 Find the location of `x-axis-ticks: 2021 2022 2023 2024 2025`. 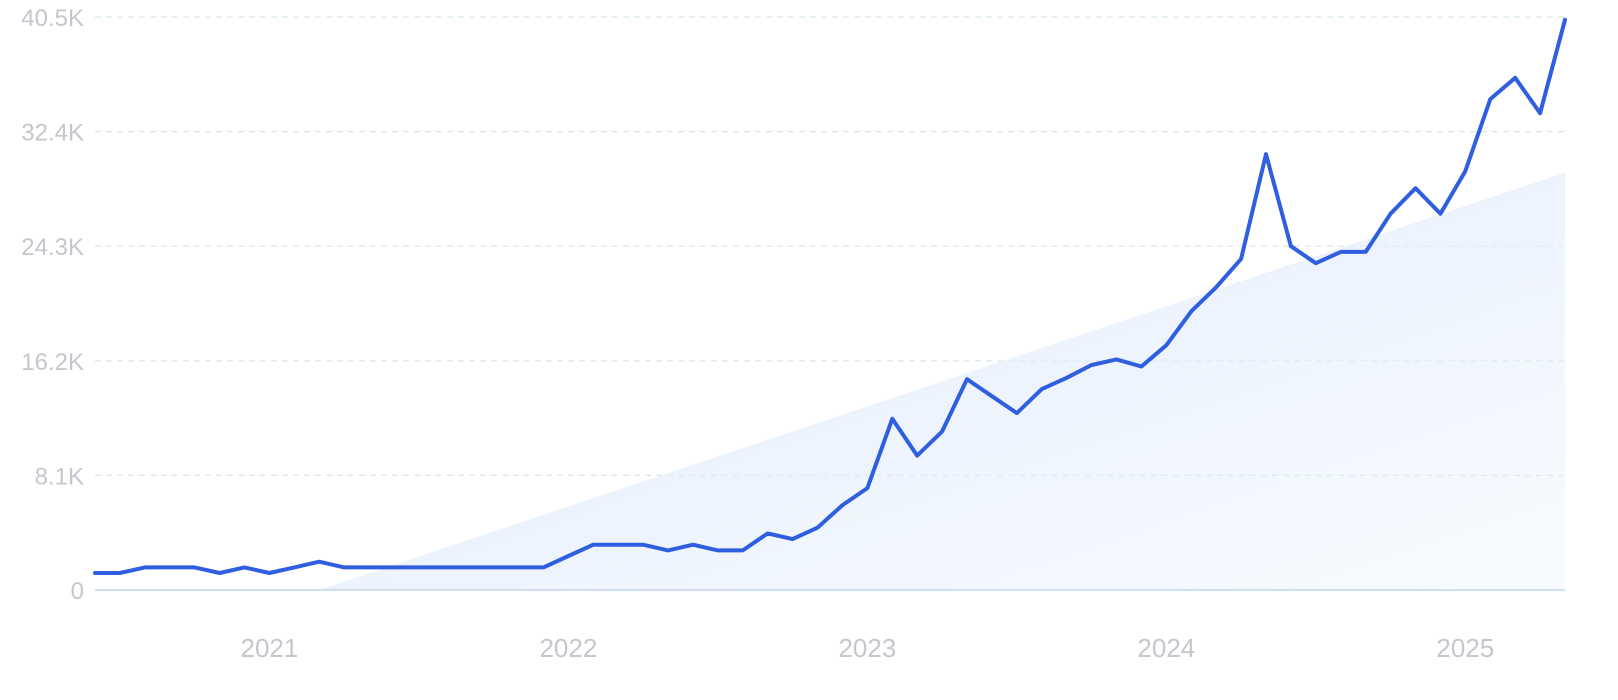

x-axis-ticks: 2021 2022 2023 2024 2025 is located at coordinates (867, 648).